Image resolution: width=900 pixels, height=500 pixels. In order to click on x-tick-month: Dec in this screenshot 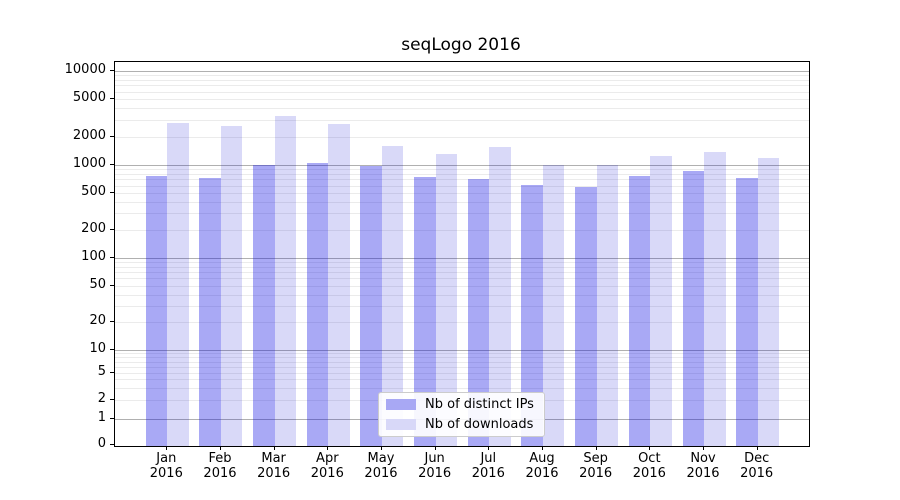, I will do `click(757, 458)`.